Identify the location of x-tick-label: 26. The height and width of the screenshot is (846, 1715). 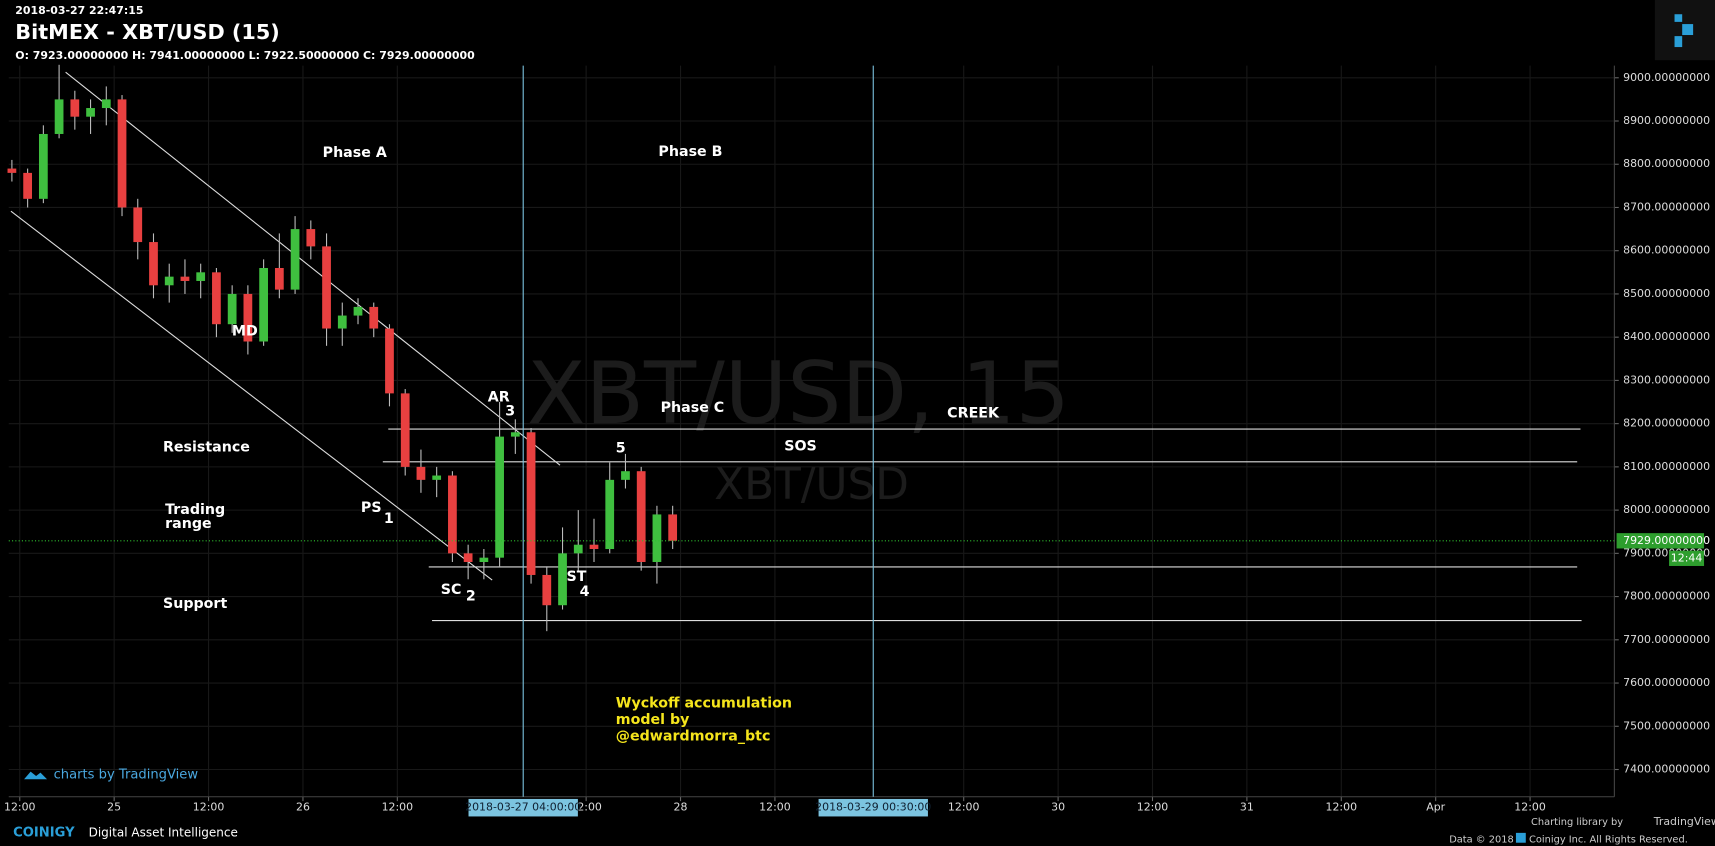
(303, 807).